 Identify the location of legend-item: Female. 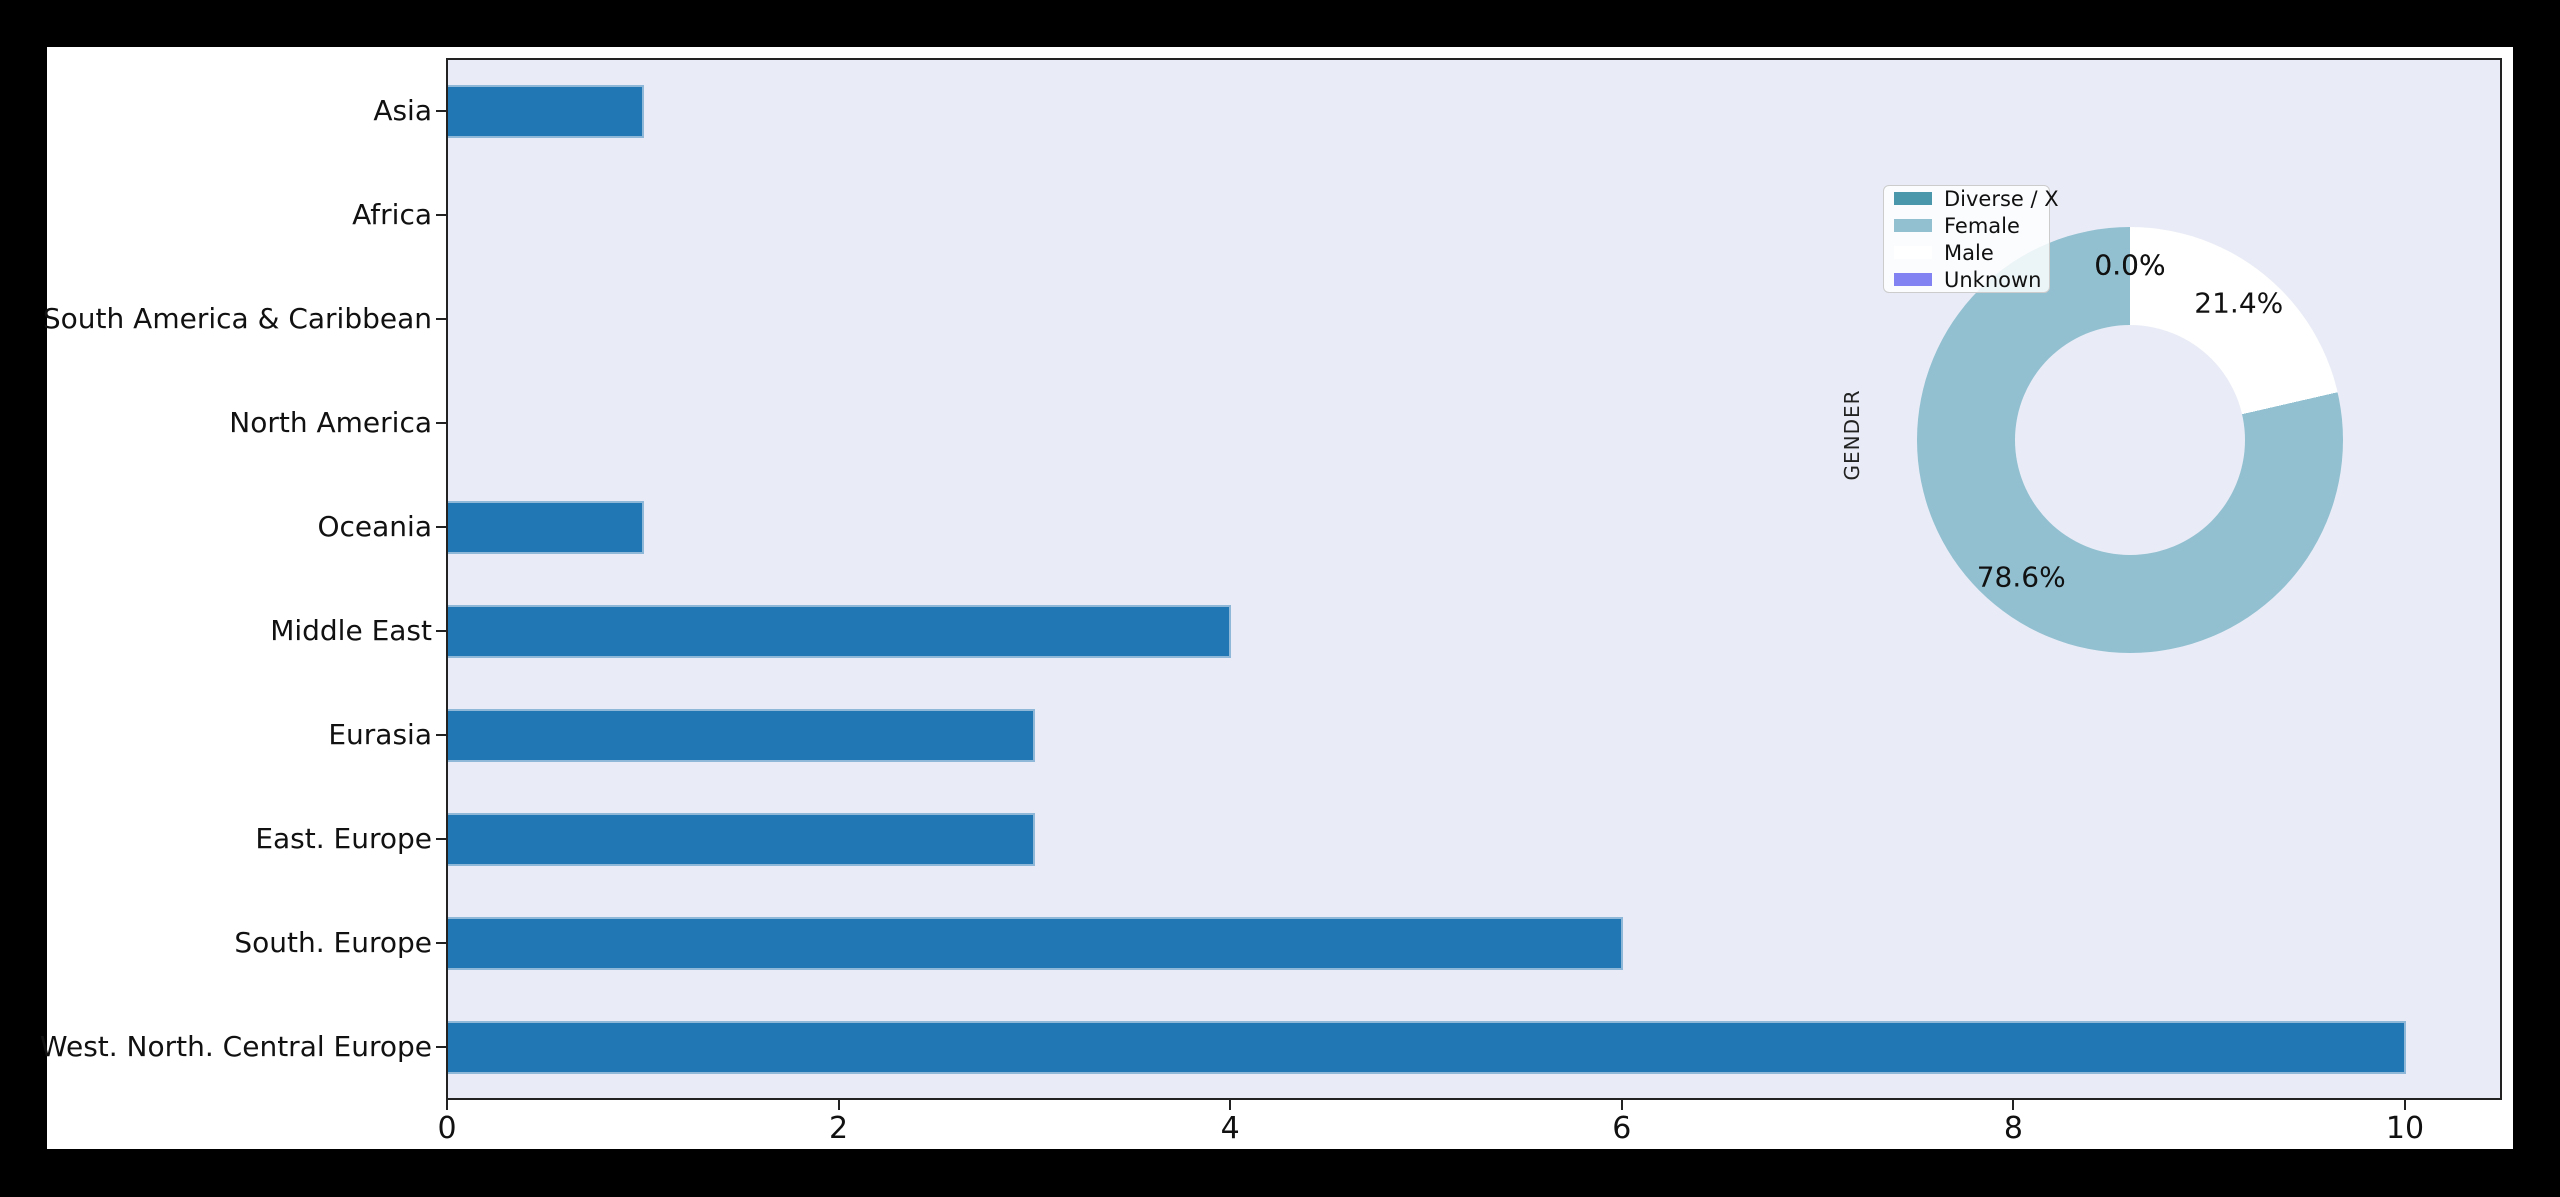
(1966, 226).